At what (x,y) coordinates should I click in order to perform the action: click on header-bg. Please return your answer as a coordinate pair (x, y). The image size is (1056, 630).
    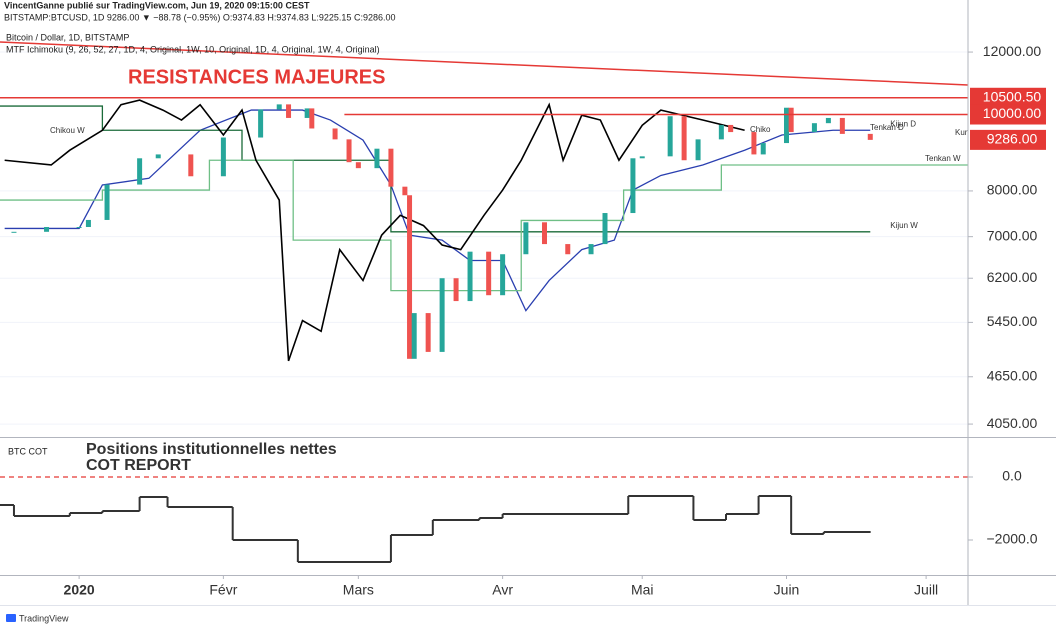
    Looking at the image, I should click on (280, 13).